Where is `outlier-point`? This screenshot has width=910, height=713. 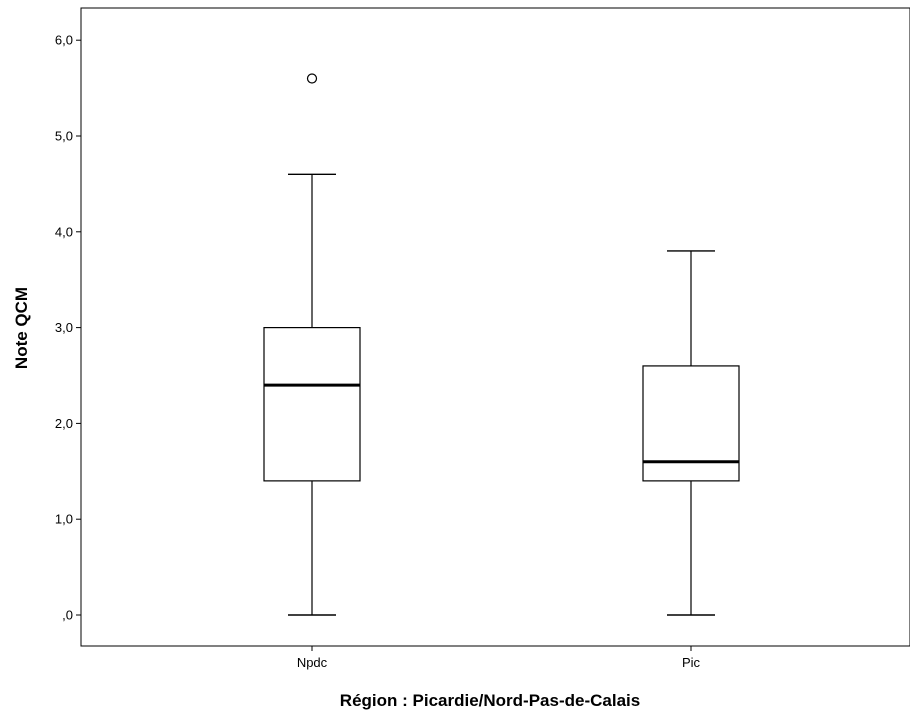 outlier-point is located at coordinates (312, 78).